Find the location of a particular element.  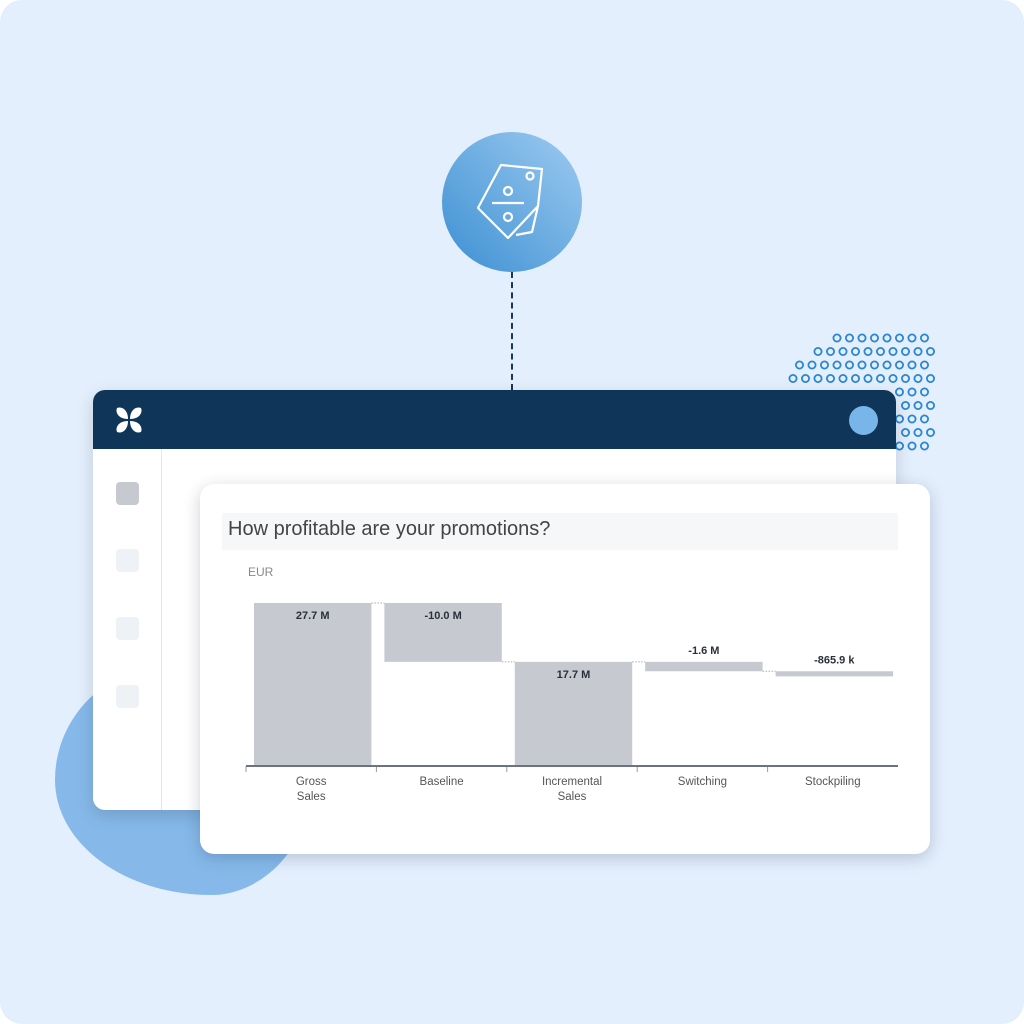

category-label: Gross is located at coordinates (311, 782).